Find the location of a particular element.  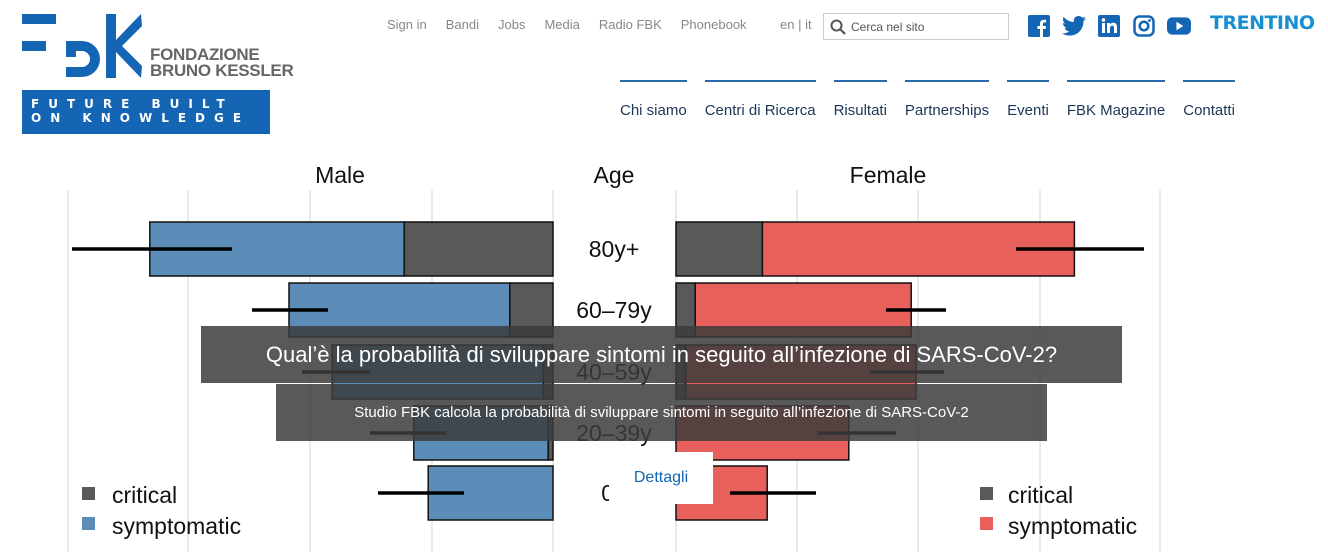

twitter-icon is located at coordinates (1074, 26).